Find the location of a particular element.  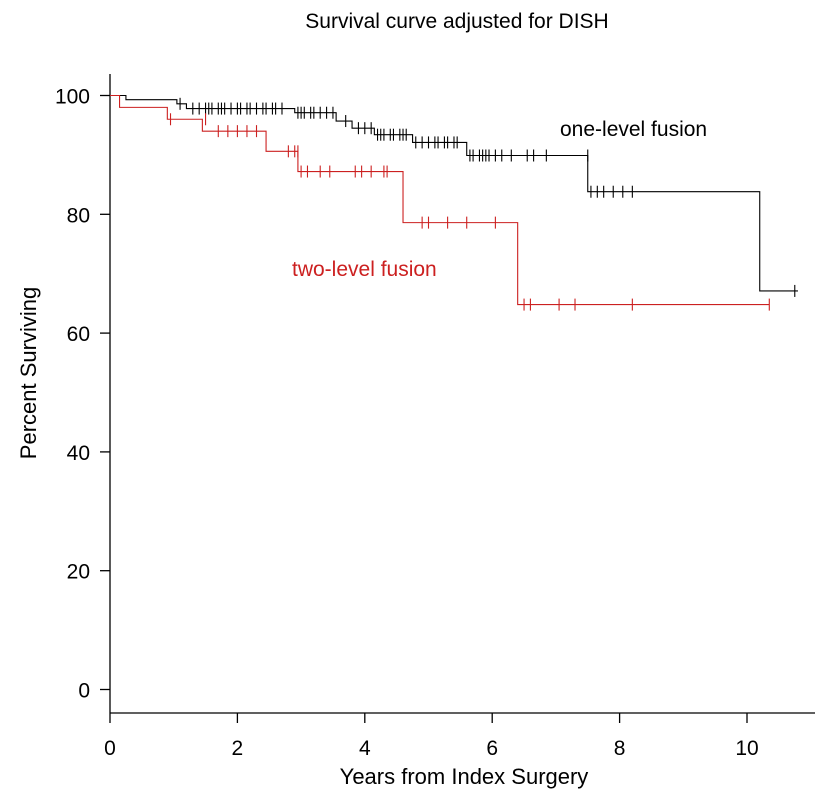

y-tick-label: 100 is located at coordinates (72, 97).